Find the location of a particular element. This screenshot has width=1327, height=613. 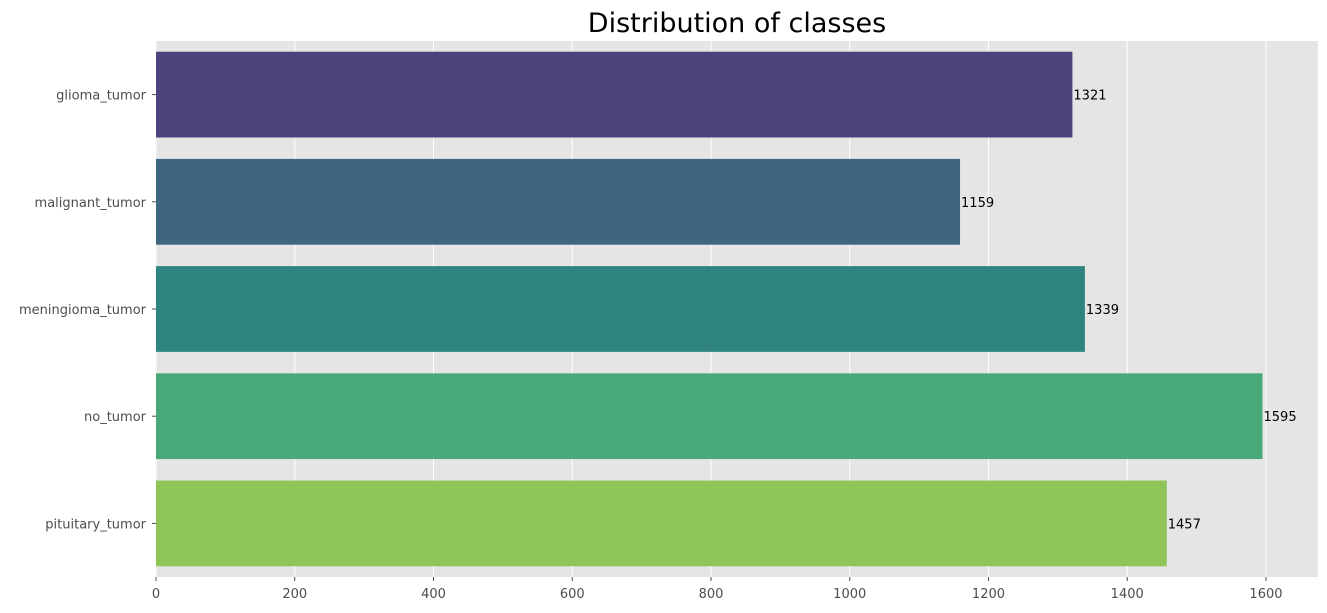

bar-meningioma-tumor is located at coordinates (620, 309).